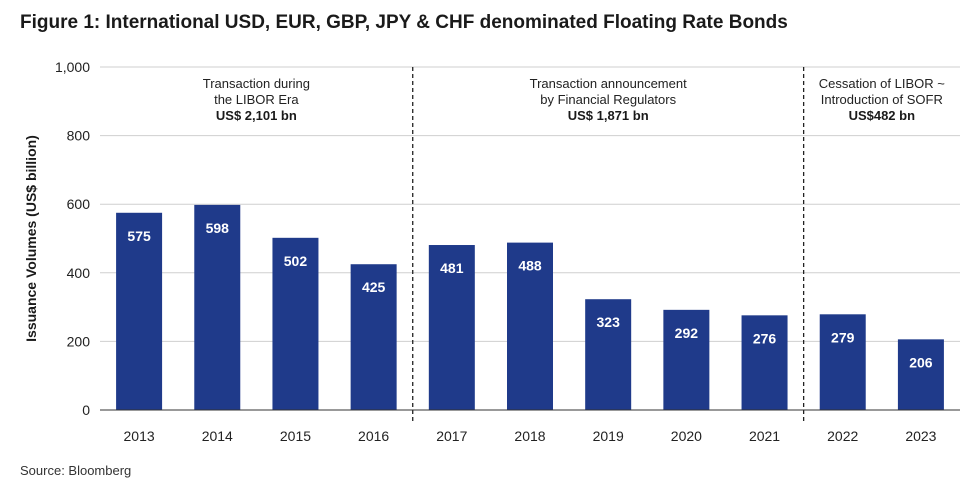 The image size is (980, 496). Describe the element at coordinates (764, 436) in the screenshot. I see `x-tick-label: 2021` at that location.